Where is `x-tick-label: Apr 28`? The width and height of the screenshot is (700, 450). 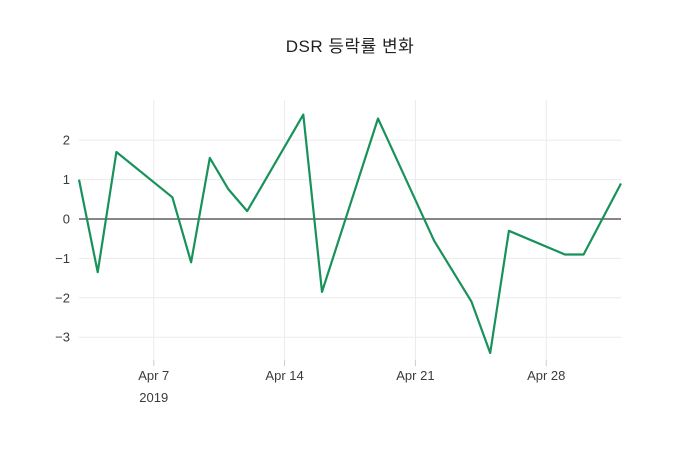 x-tick-label: Apr 28 is located at coordinates (546, 375).